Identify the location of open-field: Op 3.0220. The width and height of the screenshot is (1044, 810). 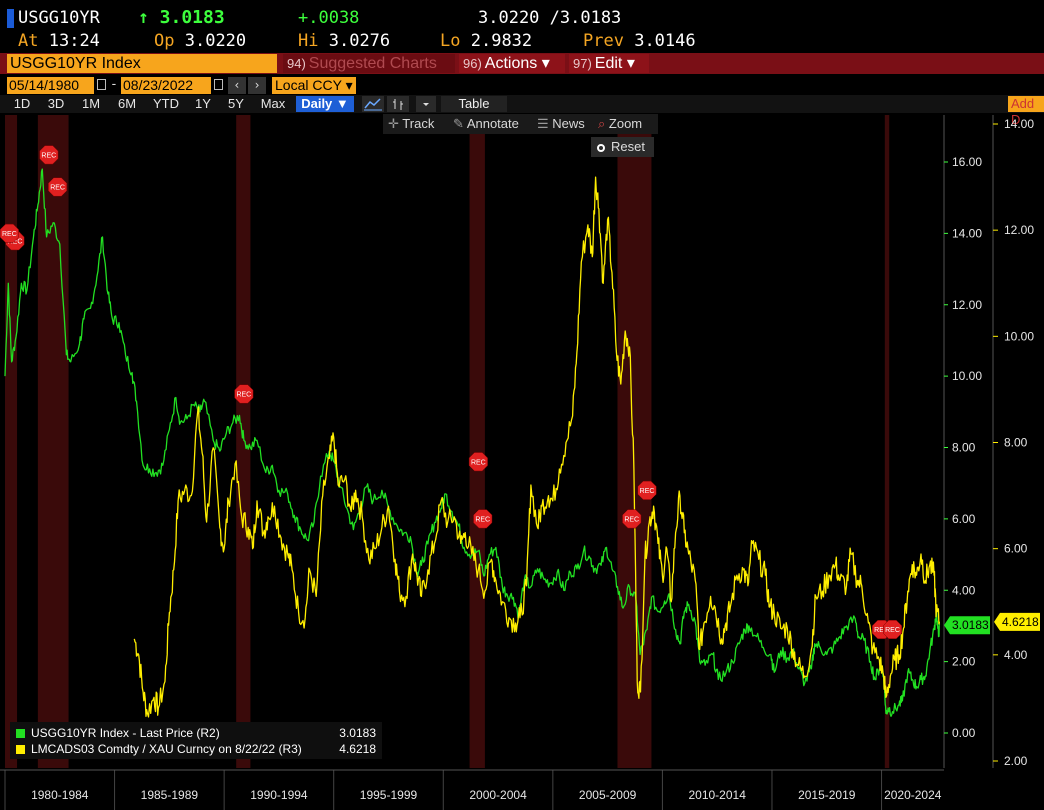
(200, 41).